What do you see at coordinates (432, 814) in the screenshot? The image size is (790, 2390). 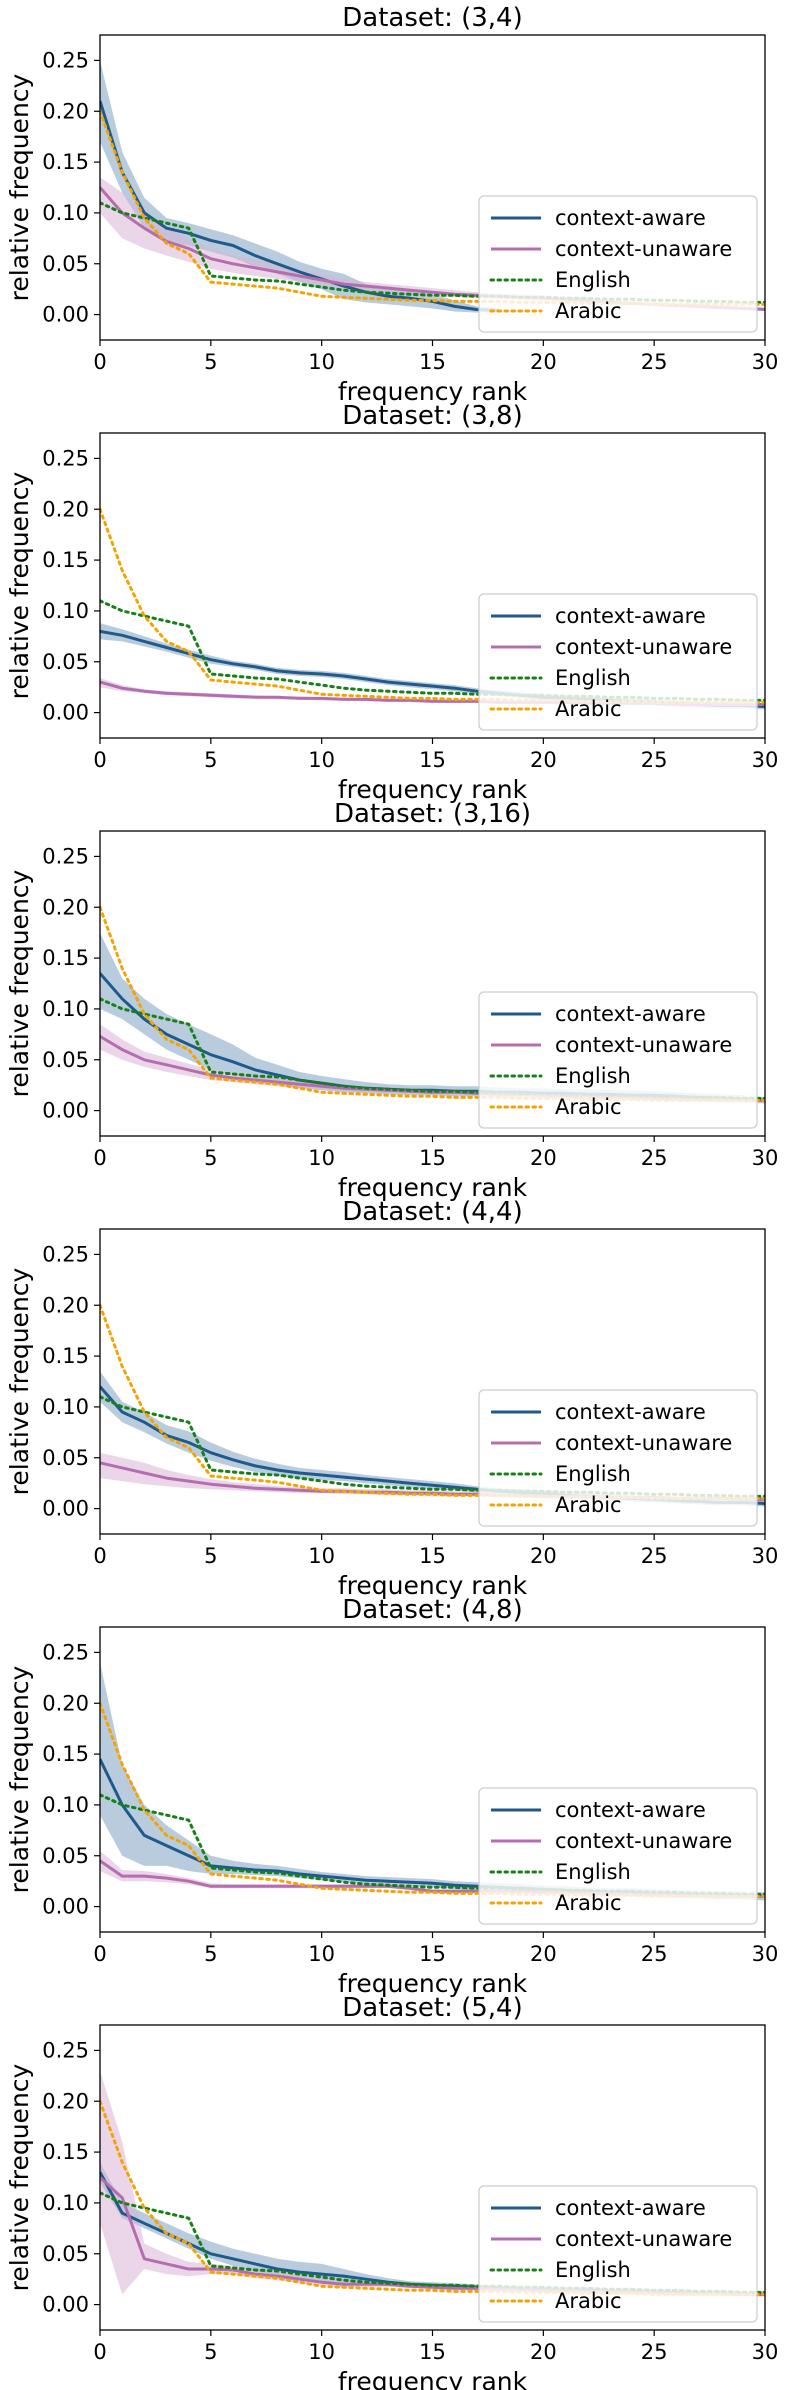 I see `chart-title: Dataset: (3,16)` at bounding box center [432, 814].